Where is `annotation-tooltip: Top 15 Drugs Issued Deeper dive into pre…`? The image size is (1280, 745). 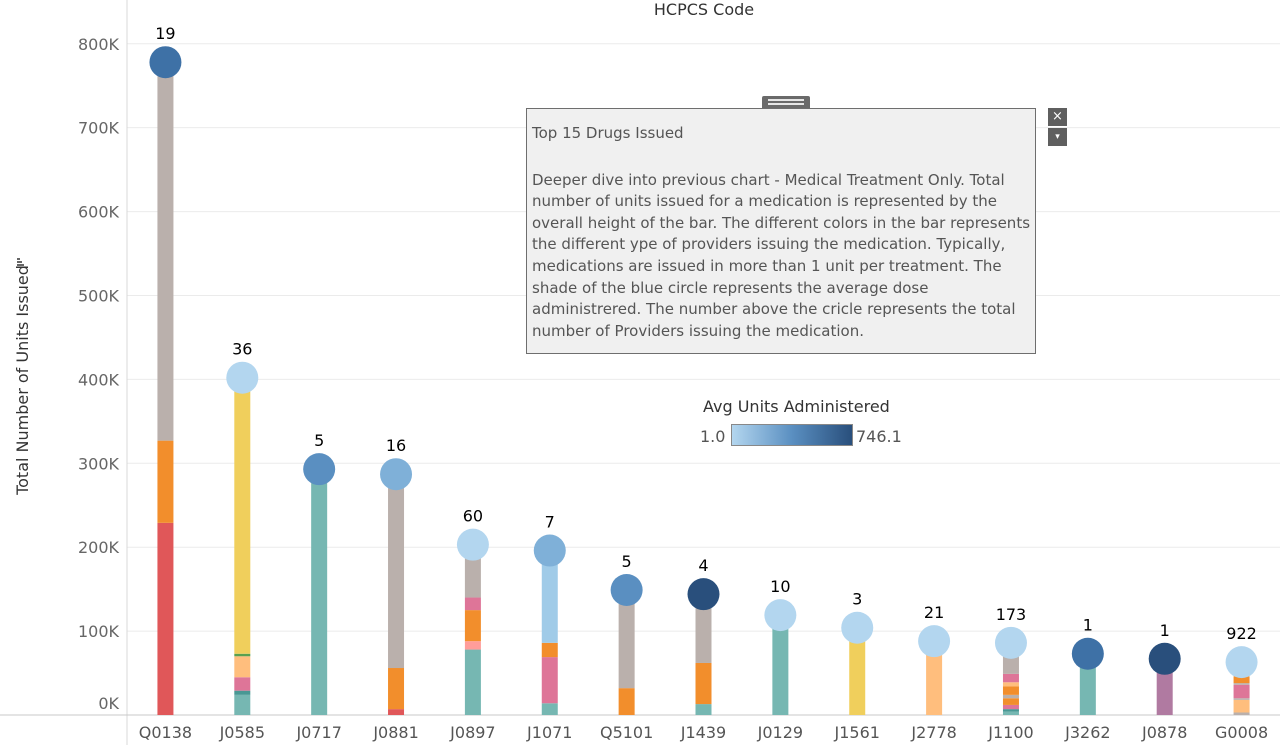 annotation-tooltip: Top 15 Drugs Issued Deeper dive into pre… is located at coordinates (781, 231).